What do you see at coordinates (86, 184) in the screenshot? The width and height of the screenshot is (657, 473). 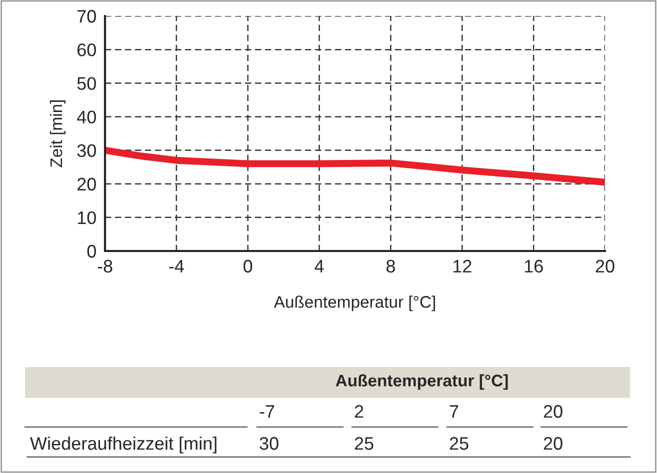 I see `y-tick-label: 20` at bounding box center [86, 184].